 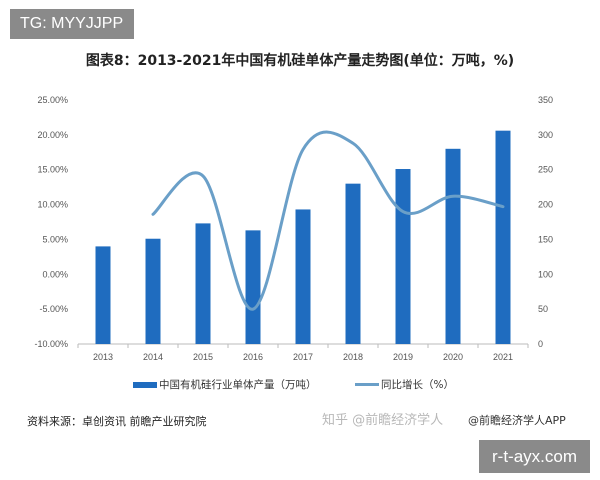 What do you see at coordinates (238, 385) in the screenshot?
I see `legend-label-bar: 中国有机硅行业单体产量（万吨）` at bounding box center [238, 385].